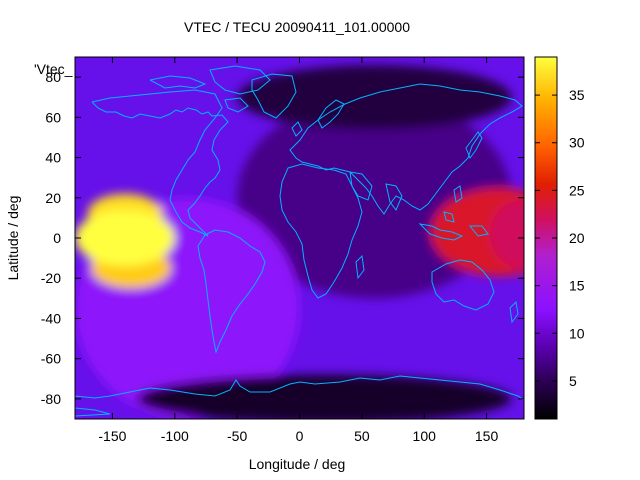 The height and width of the screenshot is (480, 640). What do you see at coordinates (300, 436) in the screenshot?
I see `x-tick-label: 0` at bounding box center [300, 436].